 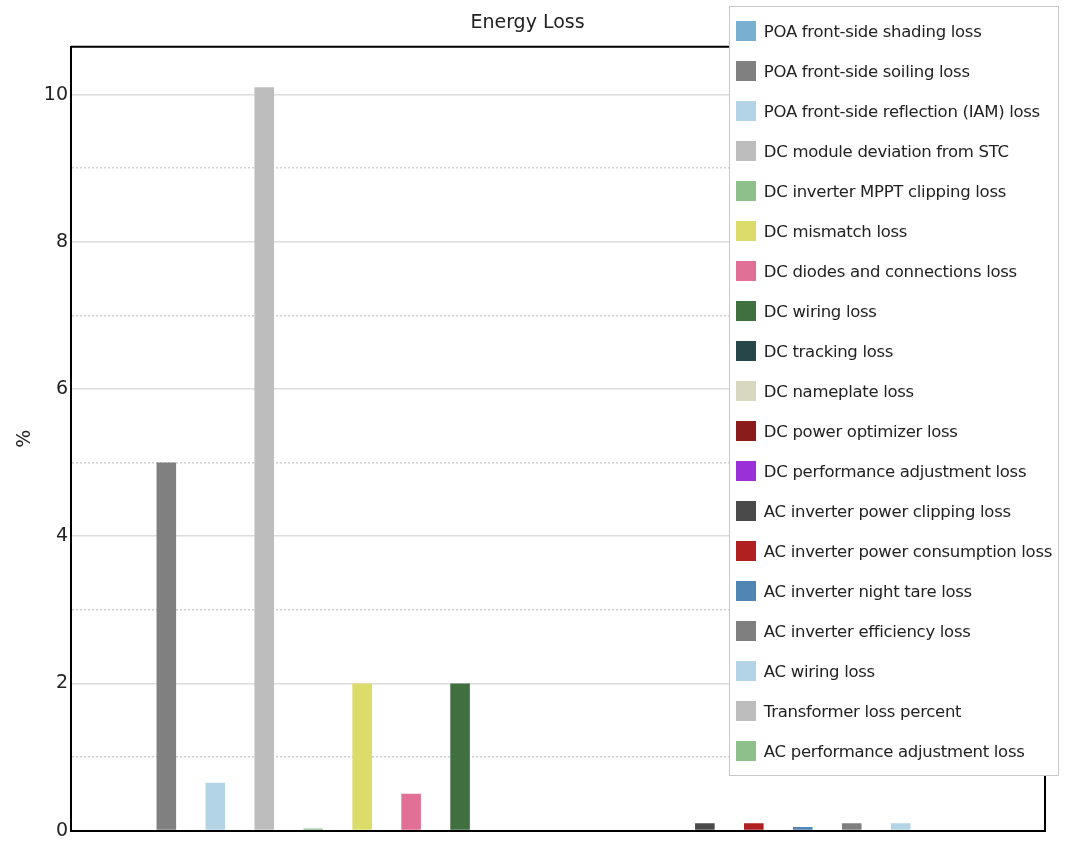 What do you see at coordinates (819, 671) in the screenshot?
I see `legend-label: AC wiring loss` at bounding box center [819, 671].